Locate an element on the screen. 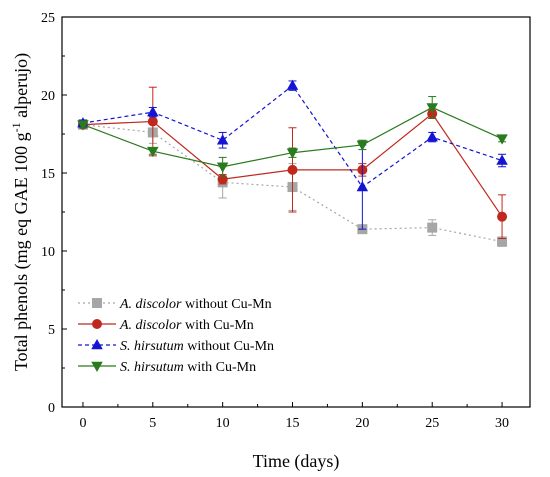  y-tick-label: 0 is located at coordinates (51, 408).